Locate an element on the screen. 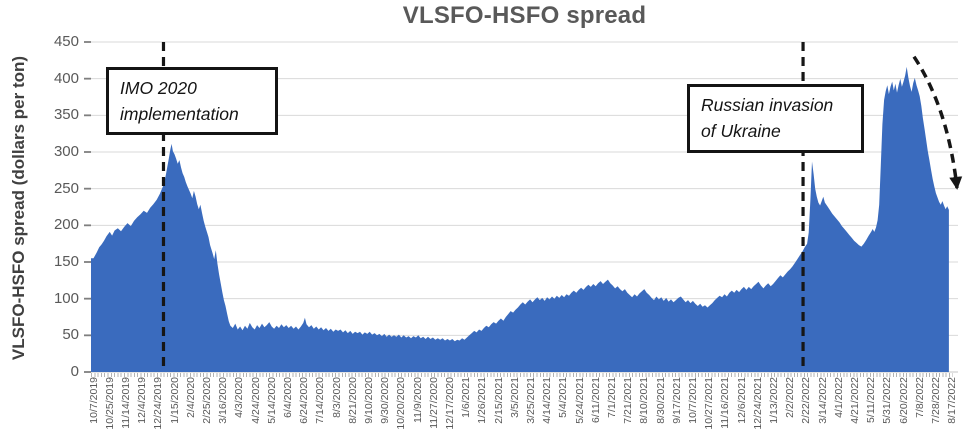  trend-arrow is located at coordinates (937, 122).